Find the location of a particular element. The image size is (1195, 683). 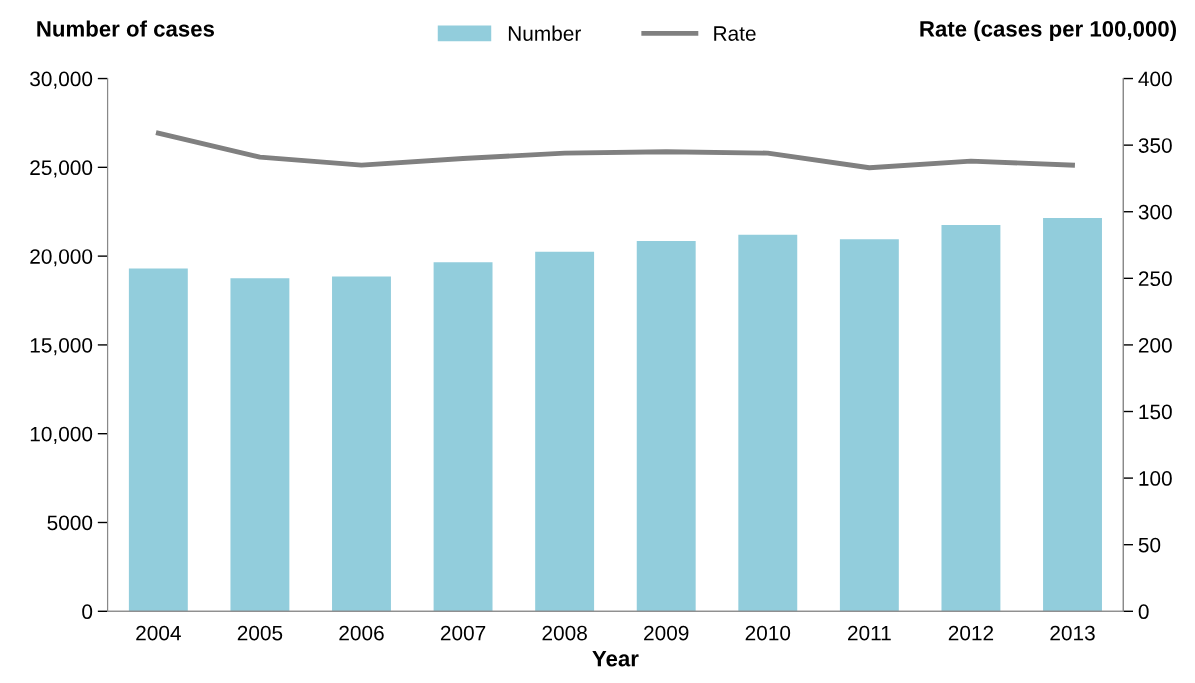

x-tick-label: 2007 is located at coordinates (463, 633).